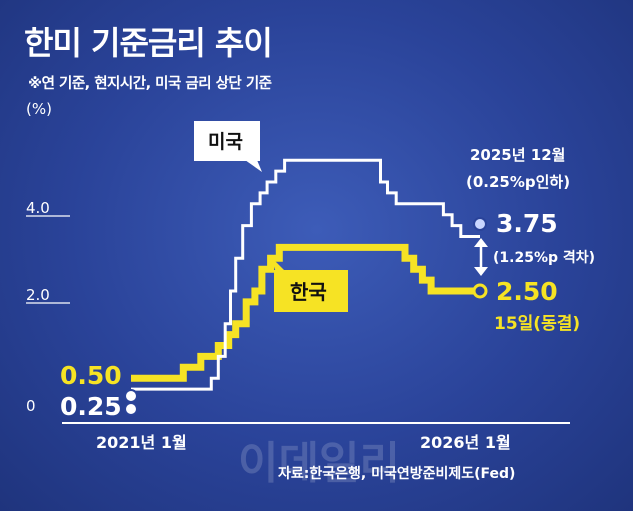  What do you see at coordinates (131, 409) in the screenshot?
I see `us-start-marker` at bounding box center [131, 409].